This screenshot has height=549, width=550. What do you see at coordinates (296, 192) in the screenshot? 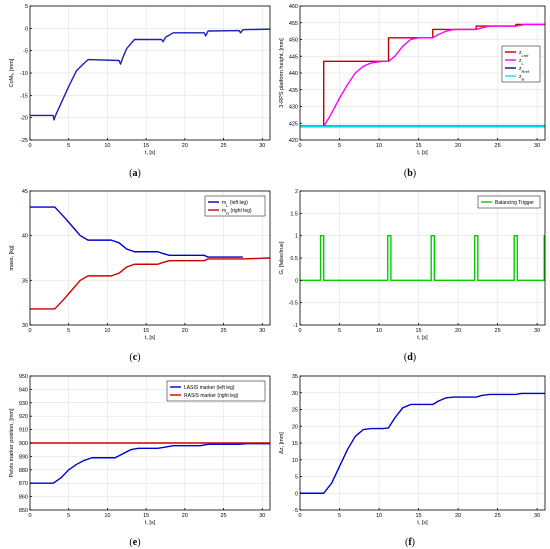
I see `y-tick-label: 2` at bounding box center [296, 192].